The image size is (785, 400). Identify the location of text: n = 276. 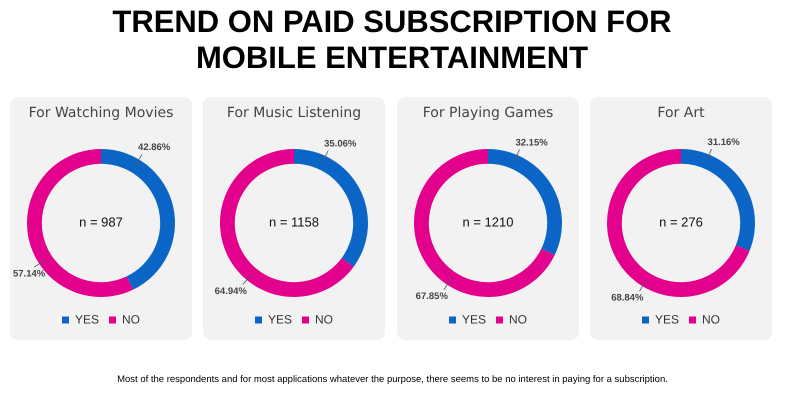
(681, 222).